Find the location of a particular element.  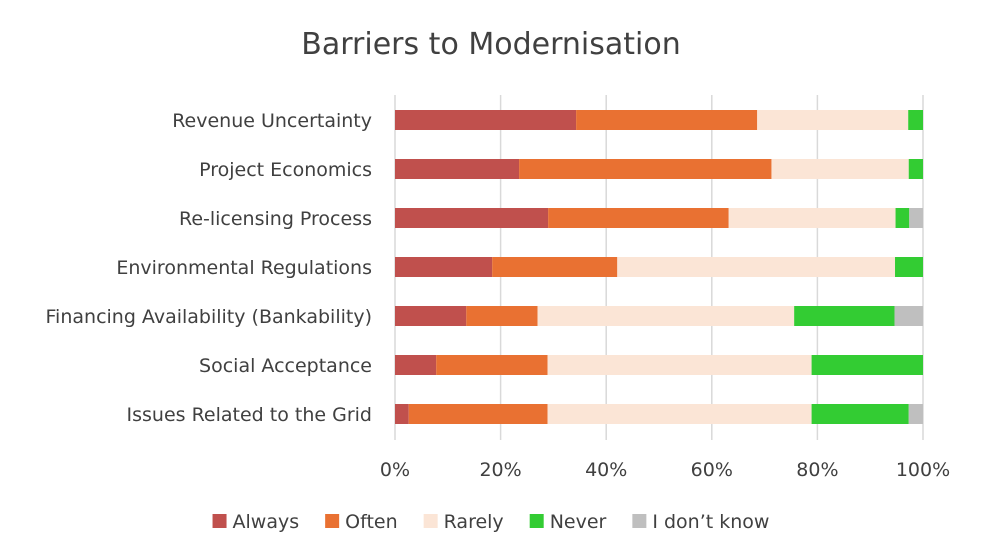

bar-issues-related-to-the-grid-never is located at coordinates (860, 414).